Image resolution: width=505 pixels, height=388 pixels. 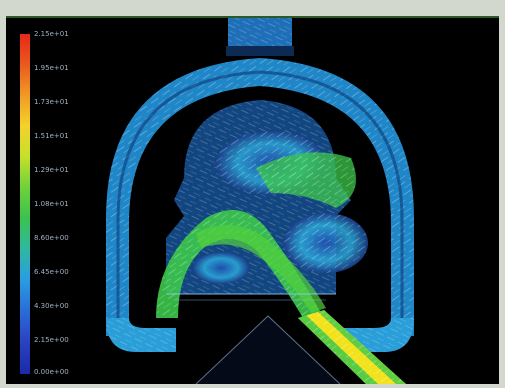 I want to click on legend-label: 1.95e+01, so click(x=51, y=68).